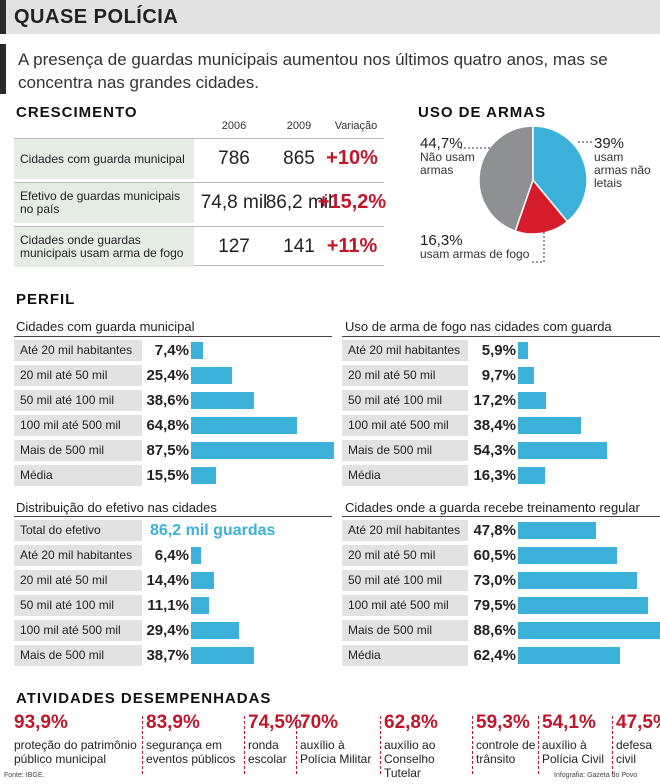 This screenshot has height=784, width=660. Describe the element at coordinates (78, 475) in the screenshot. I see `bar-label: Média` at that location.